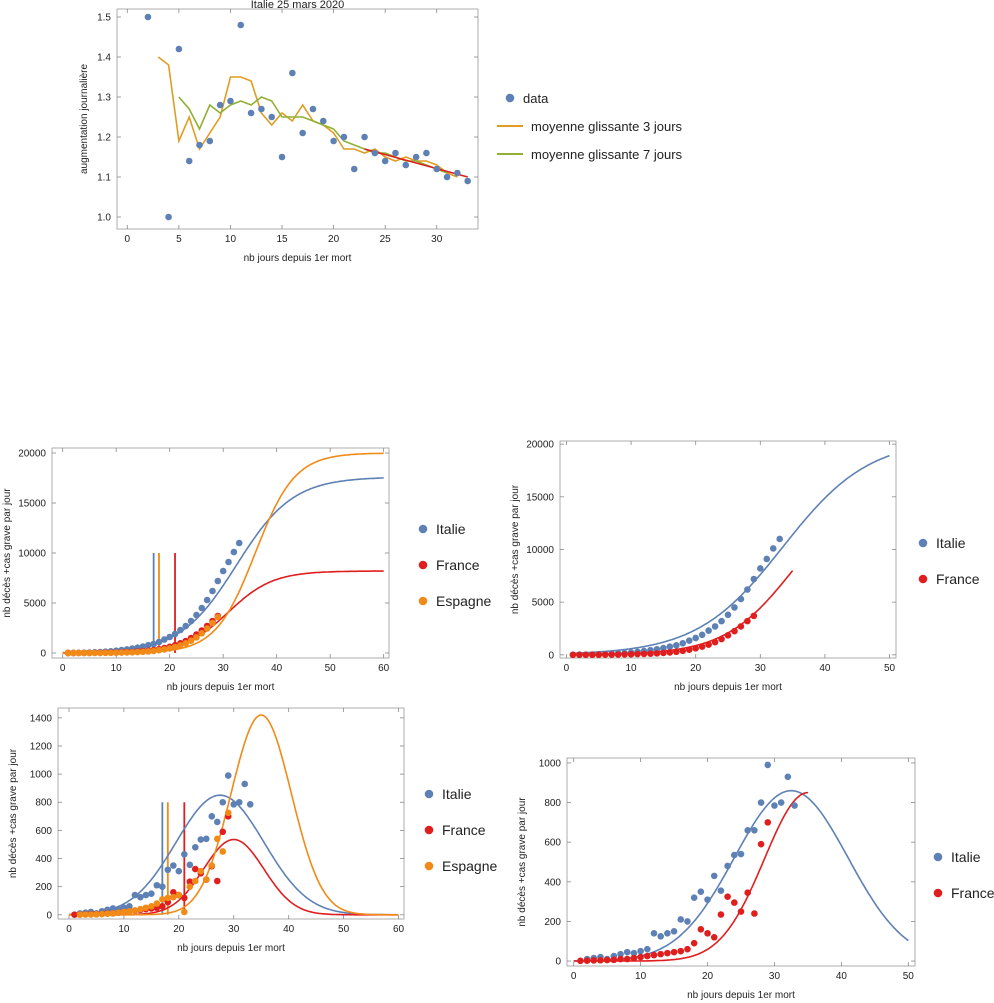  Describe the element at coordinates (104, 98) in the screenshot. I see `y-tick-label: 1.3` at that location.